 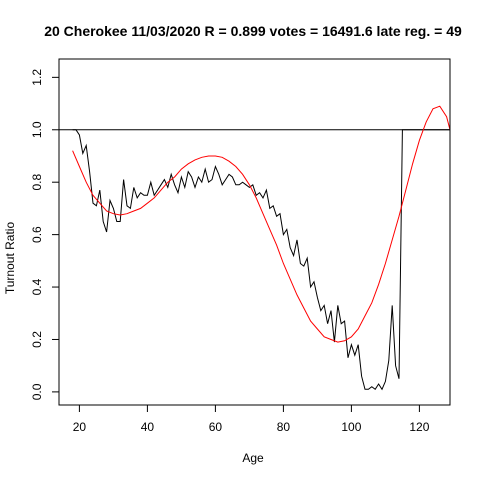 What do you see at coordinates (10, 258) in the screenshot?
I see `y-axis-label: Turnout Ratio` at bounding box center [10, 258].